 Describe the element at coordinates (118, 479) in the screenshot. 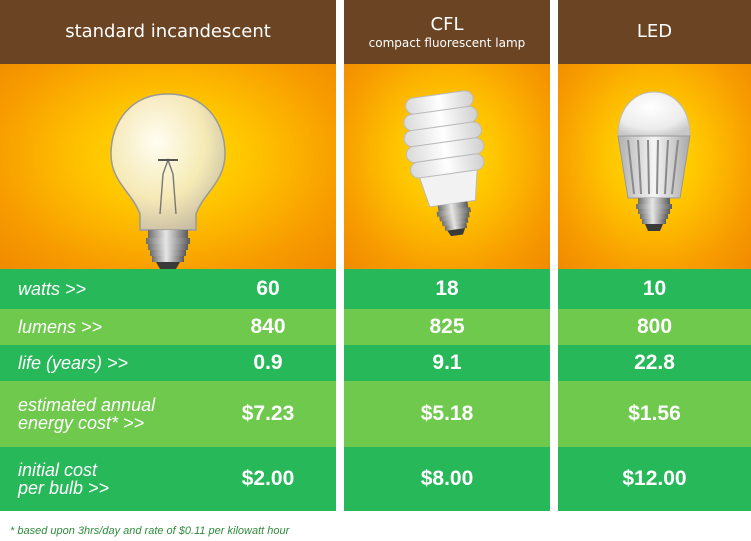

I see `row-label-initial-cost: initial cost per bulb >>` at that location.